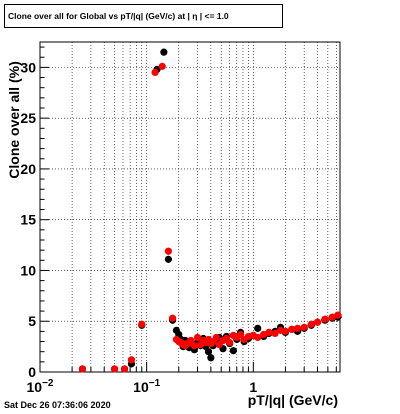  What do you see at coordinates (40, 386) in the screenshot?
I see `x-tick-label: 10⁻²` at bounding box center [40, 386].